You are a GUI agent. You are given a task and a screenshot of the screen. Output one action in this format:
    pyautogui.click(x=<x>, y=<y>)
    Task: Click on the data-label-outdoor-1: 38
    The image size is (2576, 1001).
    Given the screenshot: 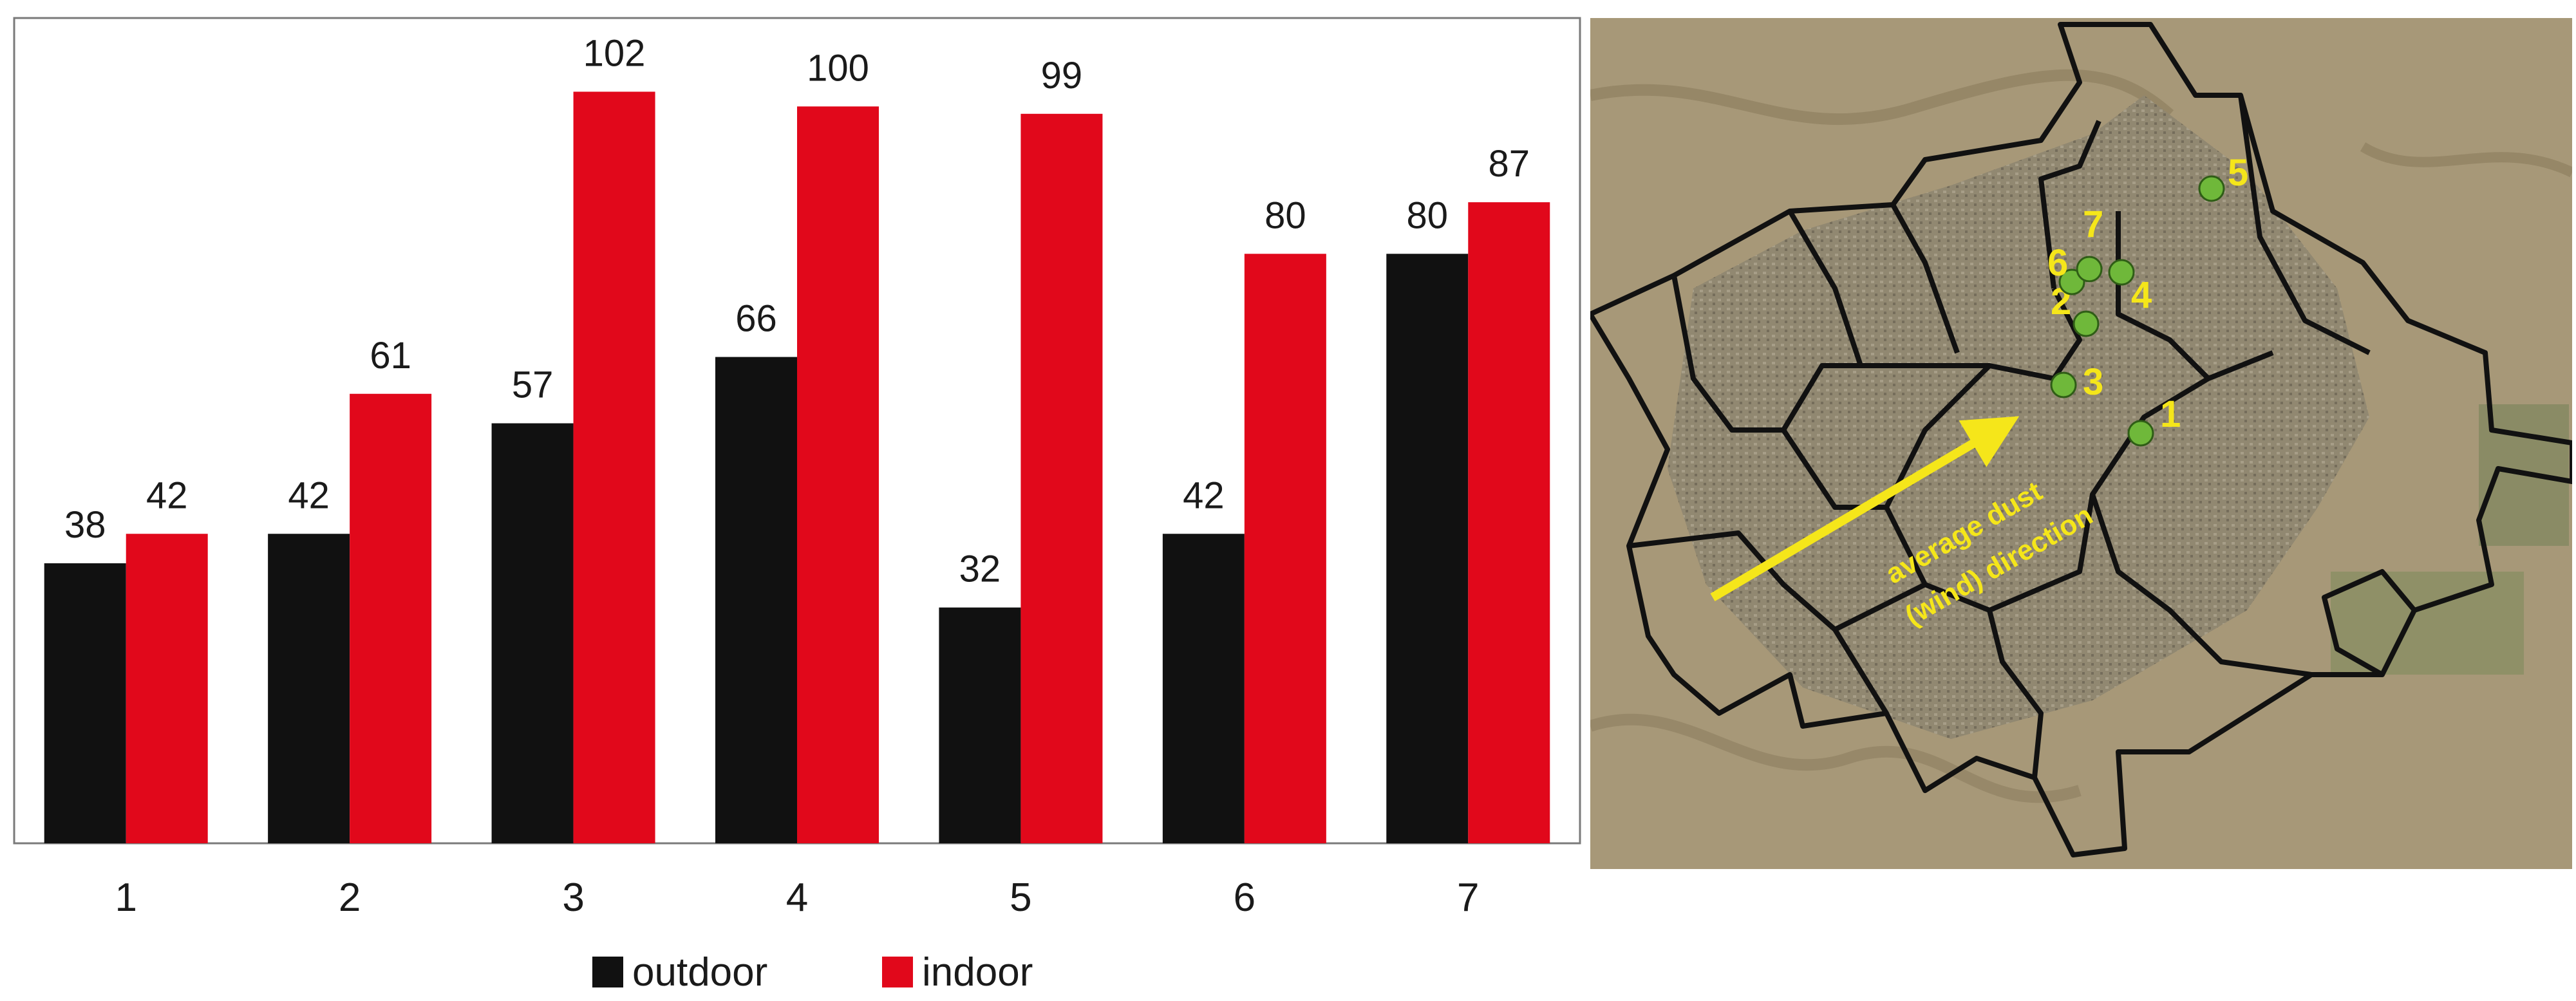 What is the action you would take?
    pyautogui.click(x=85, y=525)
    